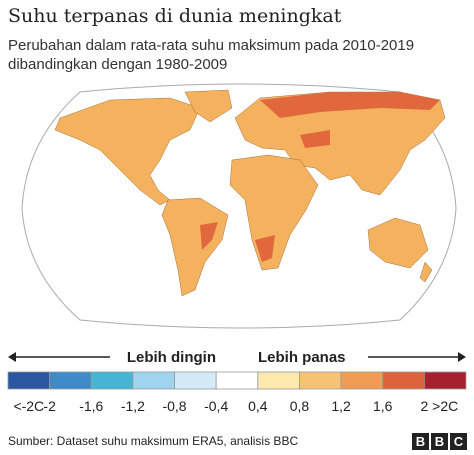 Image resolution: width=474 pixels, height=455 pixels. I want to click on legend-tick-label: 0,8, so click(300, 406).